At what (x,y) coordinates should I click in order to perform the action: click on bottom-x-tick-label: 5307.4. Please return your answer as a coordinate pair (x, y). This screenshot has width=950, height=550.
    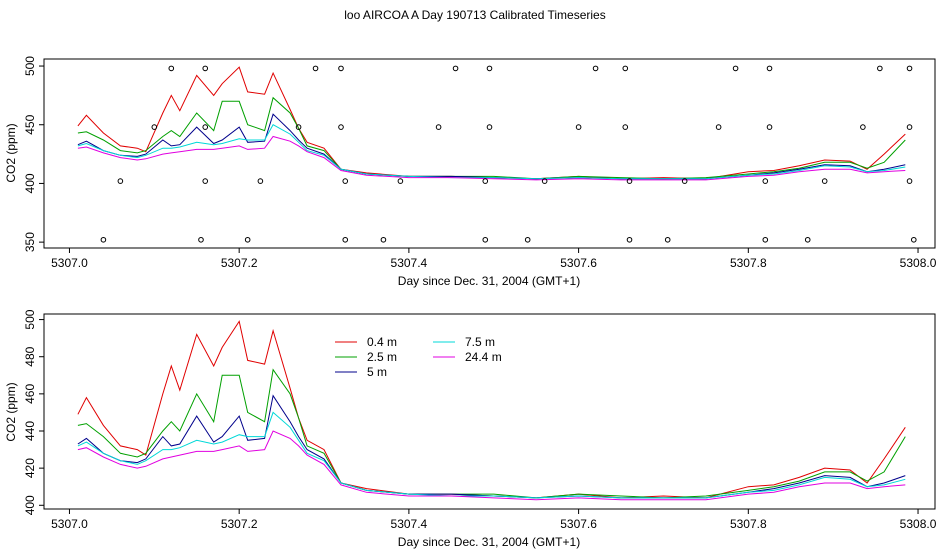
    Looking at the image, I should click on (409, 524).